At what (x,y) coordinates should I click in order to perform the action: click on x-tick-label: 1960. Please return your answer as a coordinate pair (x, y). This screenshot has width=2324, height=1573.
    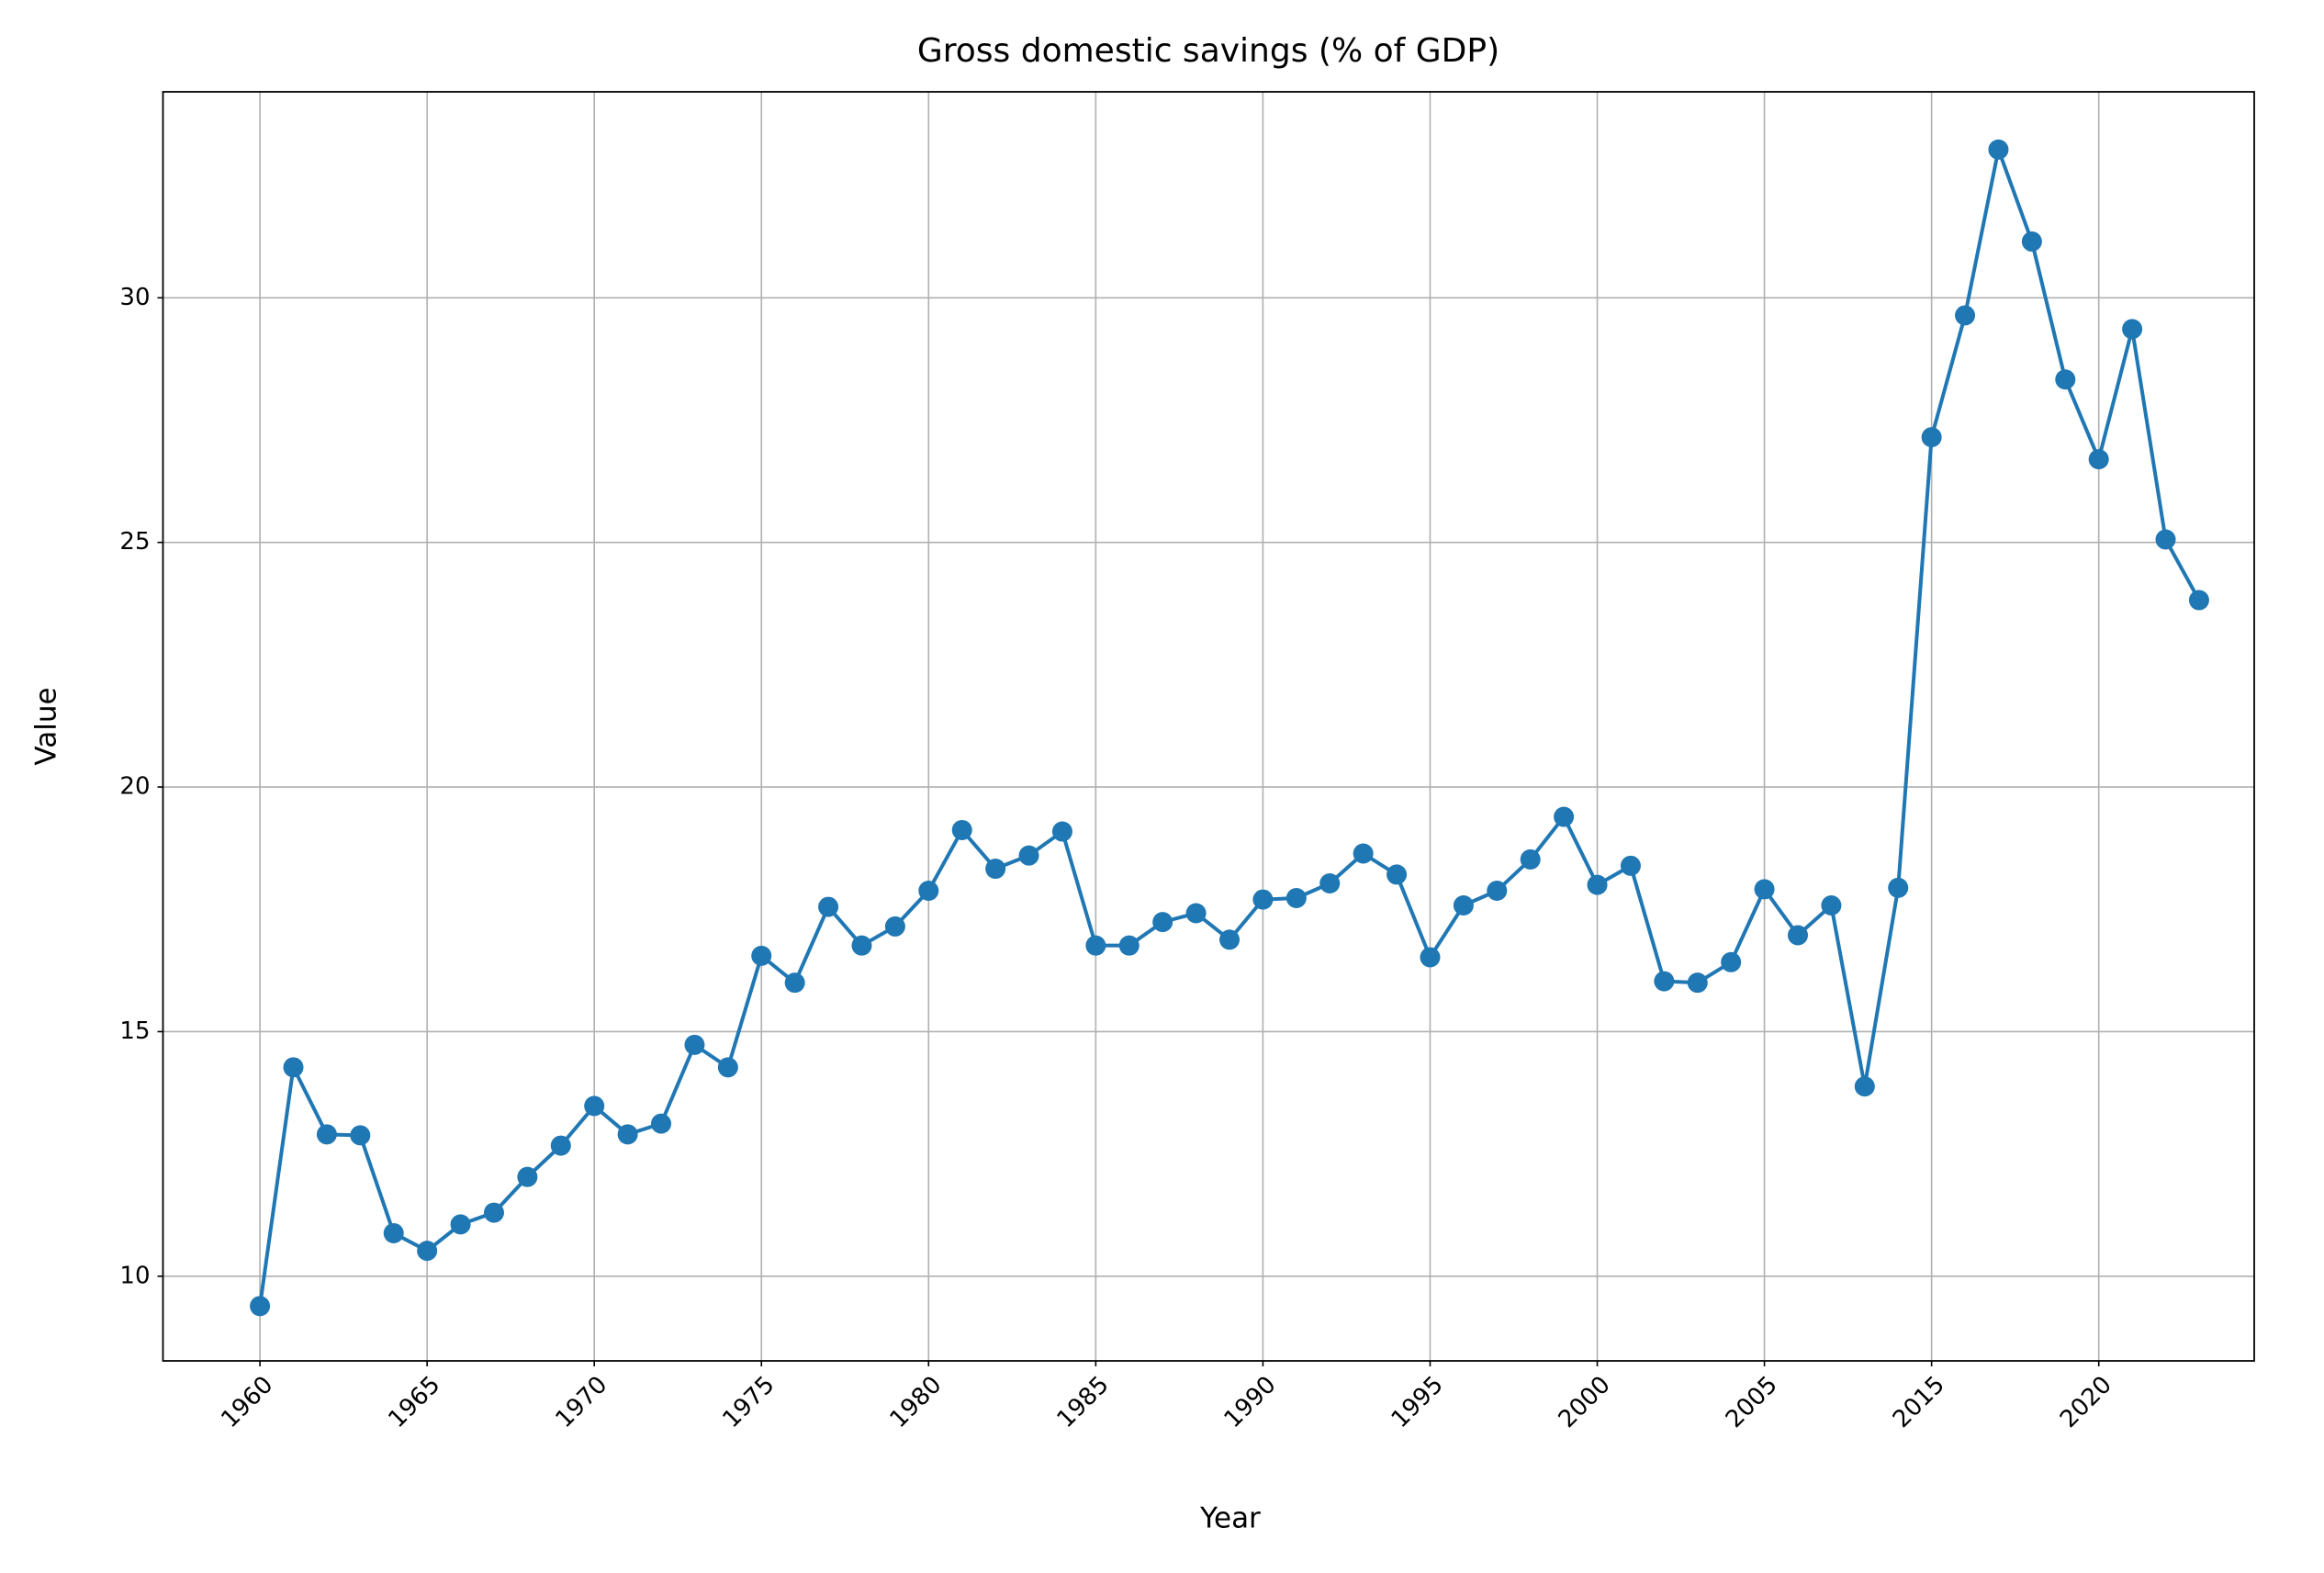
    Looking at the image, I should click on (247, 1402).